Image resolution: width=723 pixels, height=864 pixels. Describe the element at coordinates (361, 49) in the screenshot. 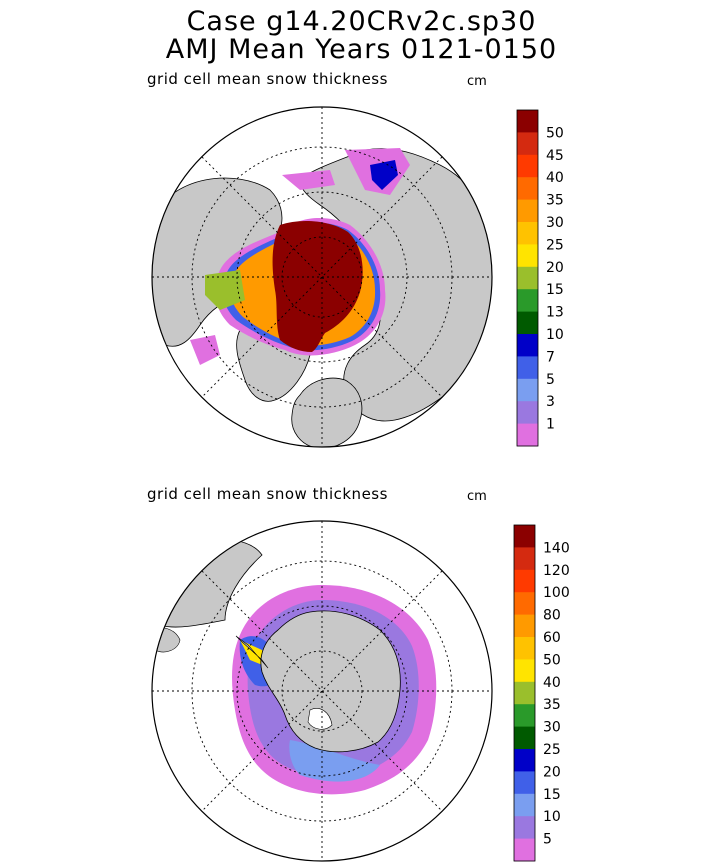

I see `figure-title-line2: AMJ Mean Years 0121-0150` at that location.